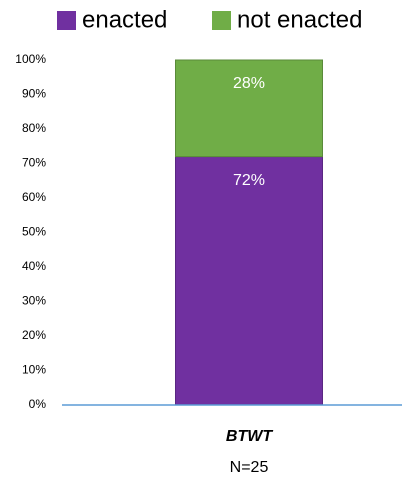  Describe the element at coordinates (249, 467) in the screenshot. I see `category-note: N=25` at that location.